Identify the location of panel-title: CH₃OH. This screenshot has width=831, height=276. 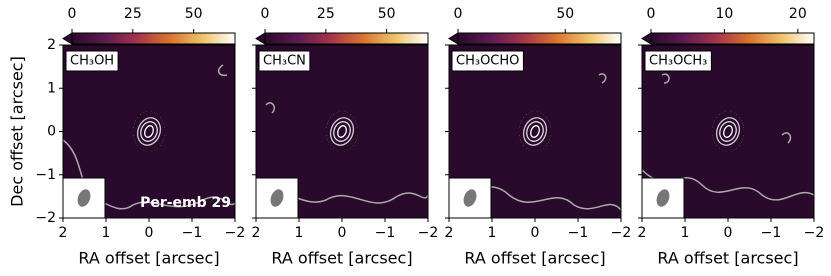
(92, 61).